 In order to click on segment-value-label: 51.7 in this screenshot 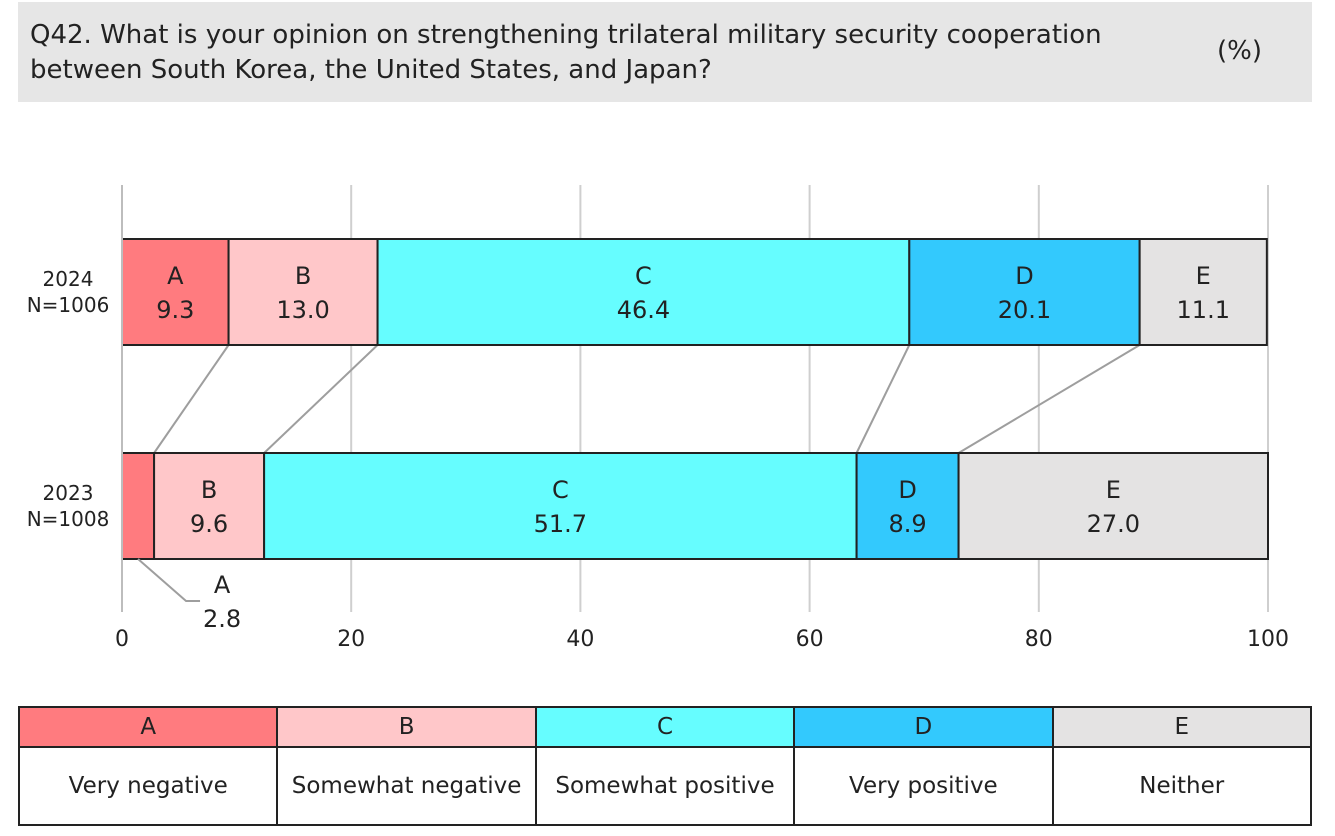, I will do `click(560, 524)`.